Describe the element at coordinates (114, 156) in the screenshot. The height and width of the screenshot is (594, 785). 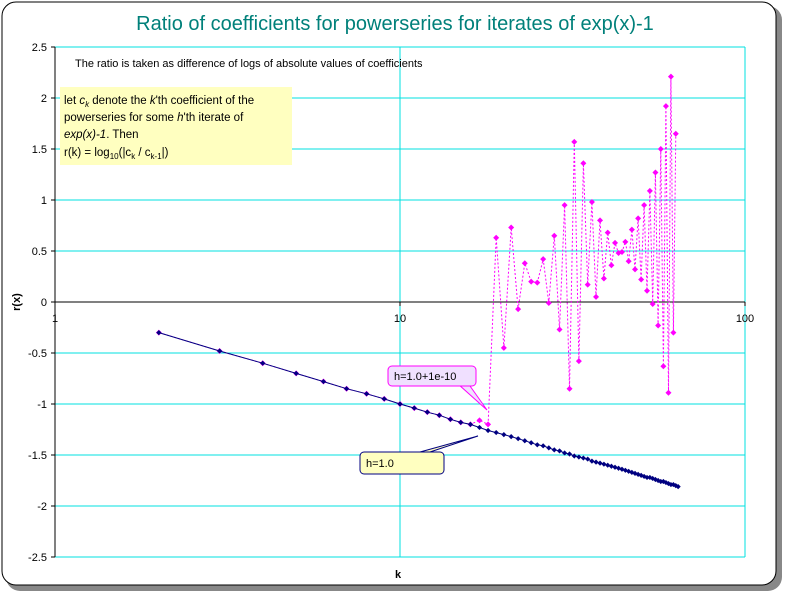
I see `note-text: 10` at that location.